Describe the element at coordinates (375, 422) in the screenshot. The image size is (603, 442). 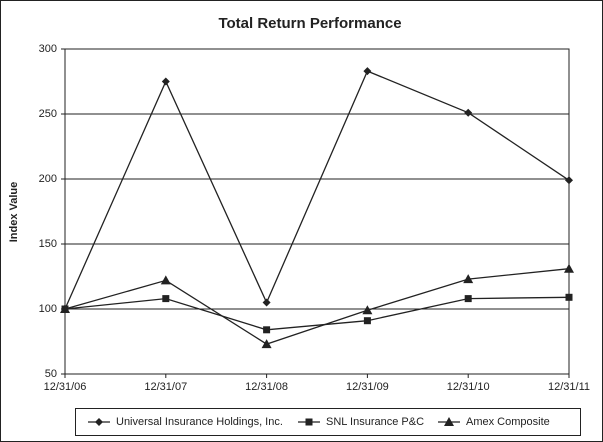
I see `legend-label: SNL Insurance P&C` at that location.